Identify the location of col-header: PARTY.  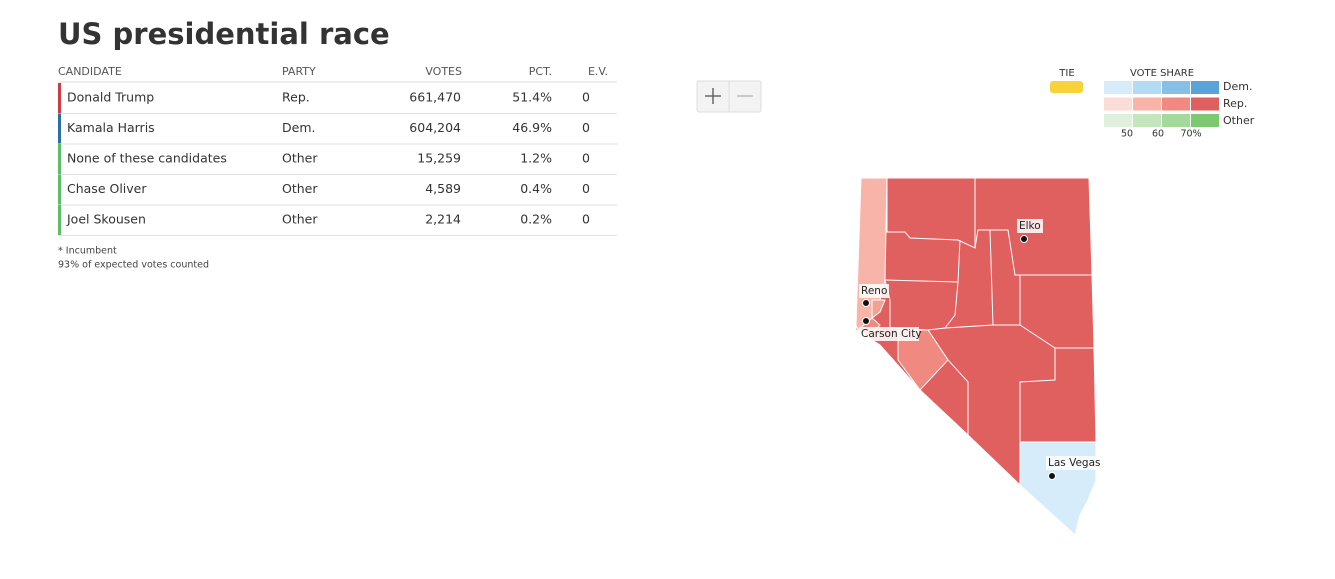
(299, 71).